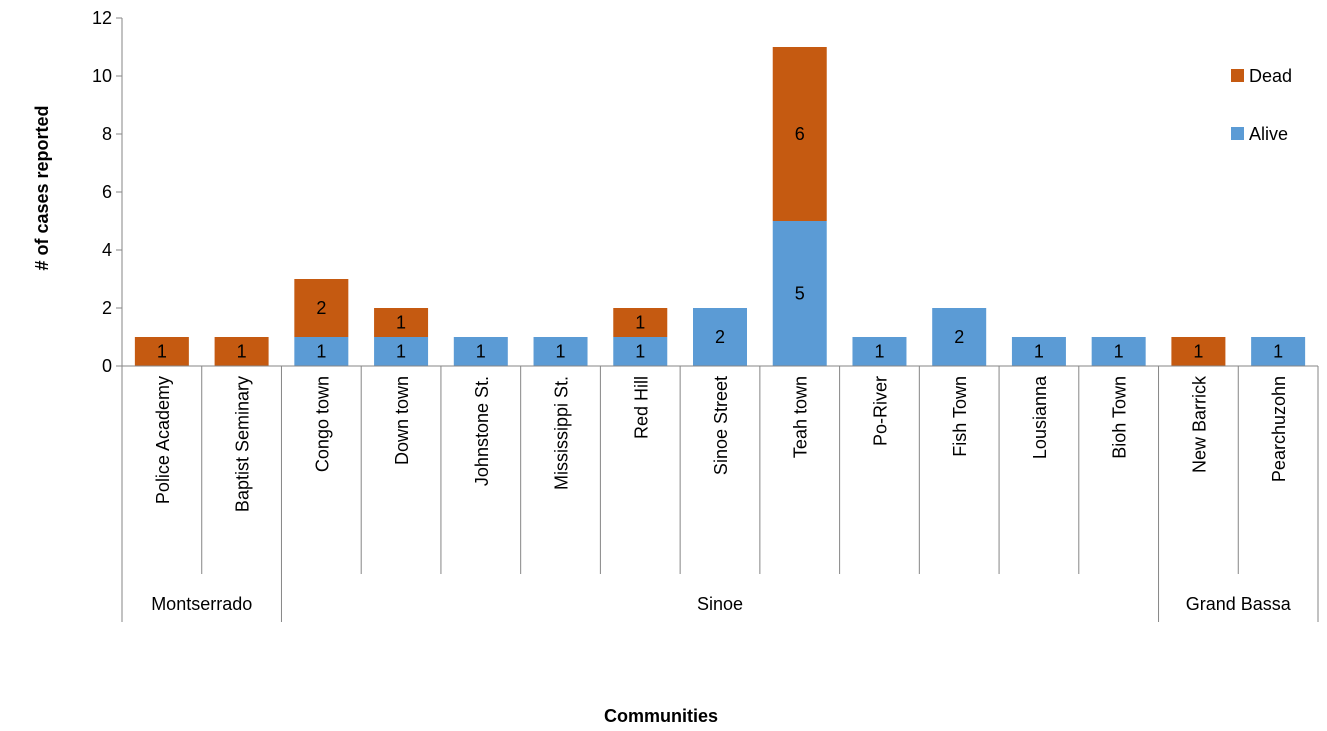 The image size is (1327, 731). Describe the element at coordinates (107, 308) in the screenshot. I see `y-tick-label: 2` at that location.